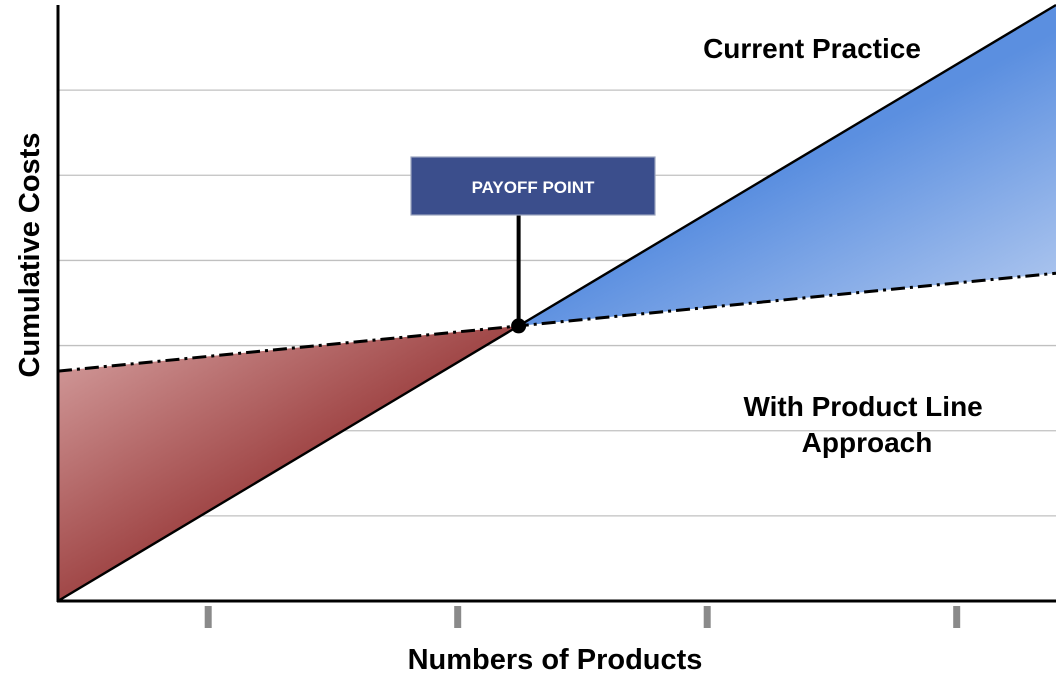 Image resolution: width=1056 pixels, height=673 pixels. What do you see at coordinates (582, 617) in the screenshot?
I see `x-axis-ticks` at bounding box center [582, 617].